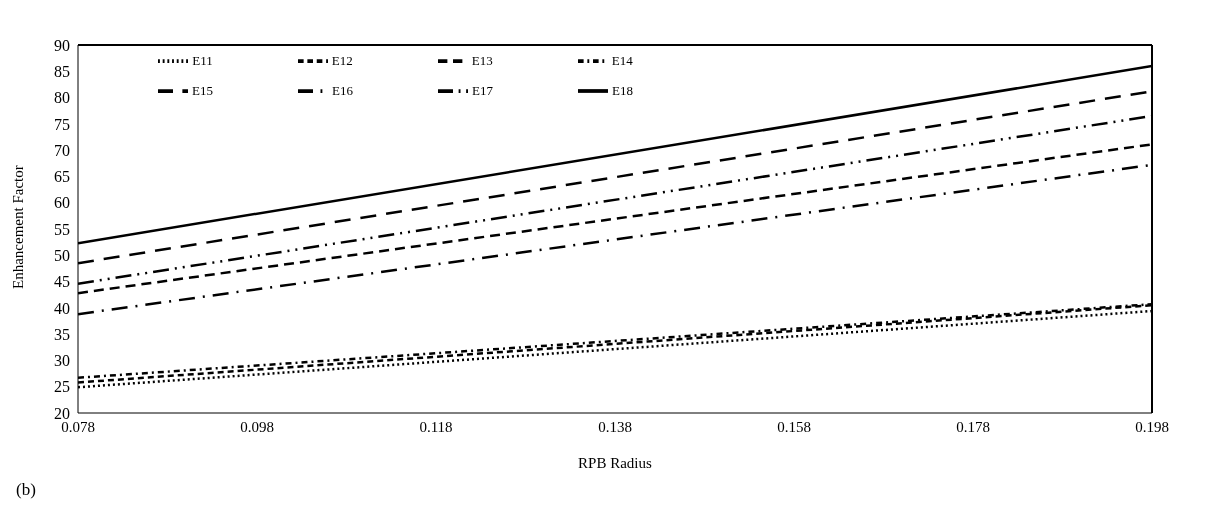  What do you see at coordinates (202, 60) in the screenshot?
I see `legend-label: E11` at bounding box center [202, 60].